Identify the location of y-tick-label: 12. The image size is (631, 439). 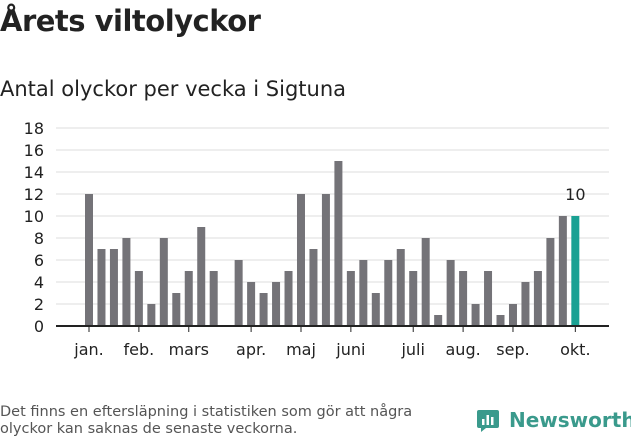
(34, 194).